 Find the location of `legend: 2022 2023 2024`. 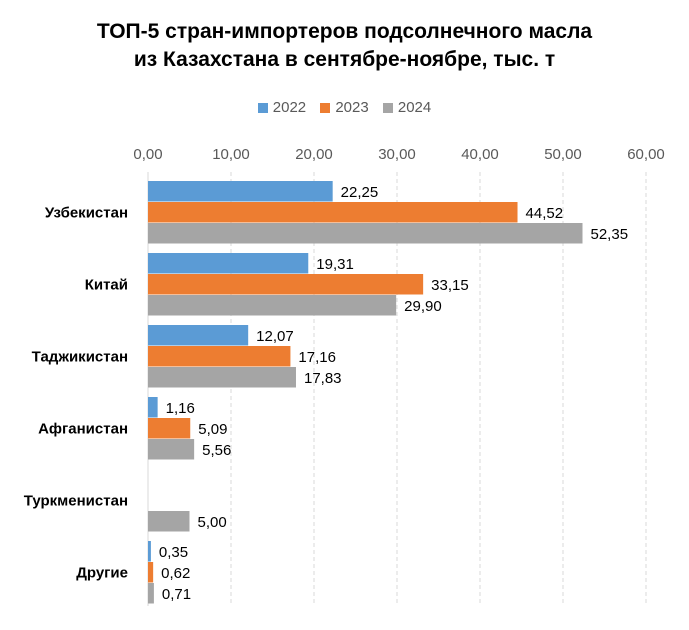

legend: 2022 2023 2024 is located at coordinates (344, 108).